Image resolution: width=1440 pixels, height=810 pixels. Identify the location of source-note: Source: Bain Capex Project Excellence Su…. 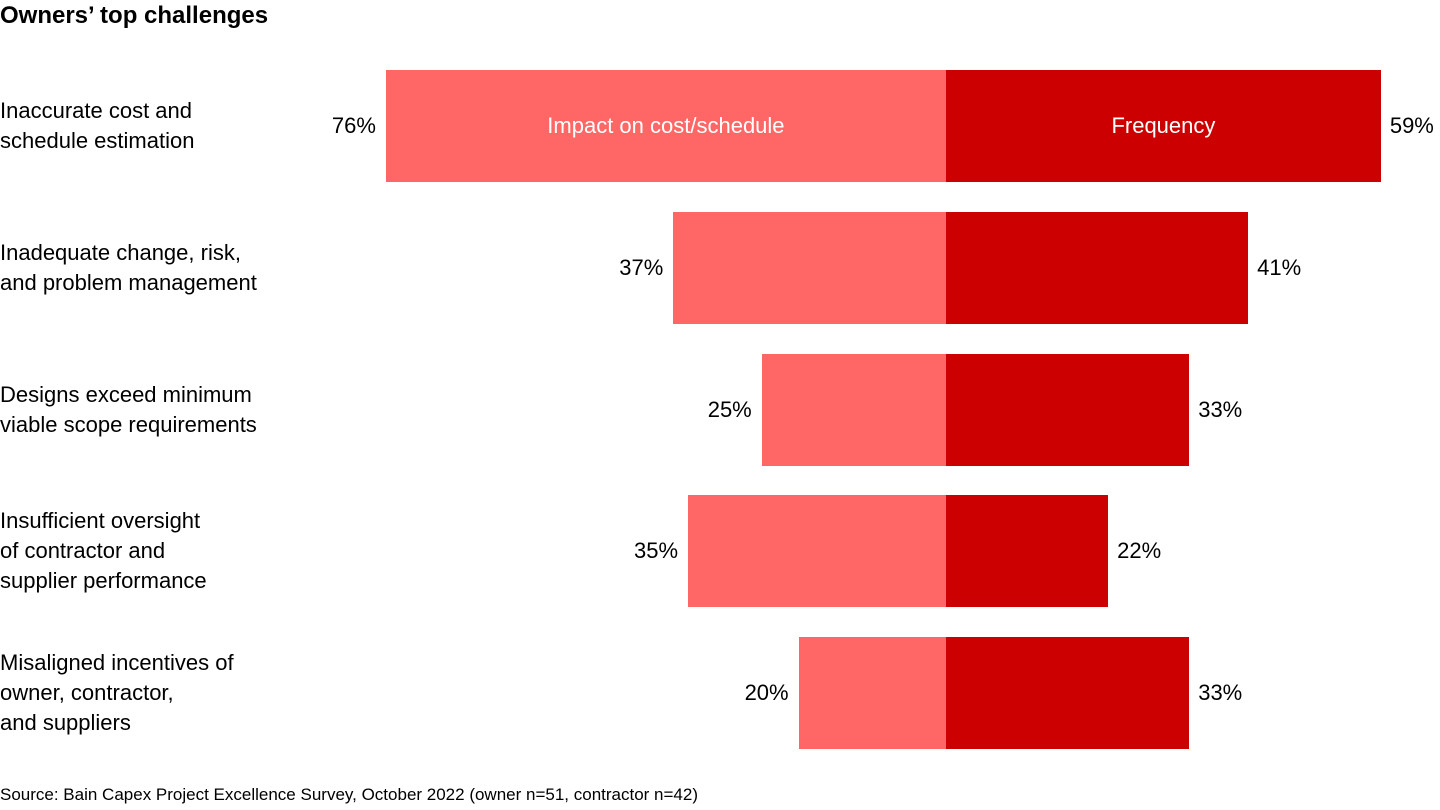
(349, 794).